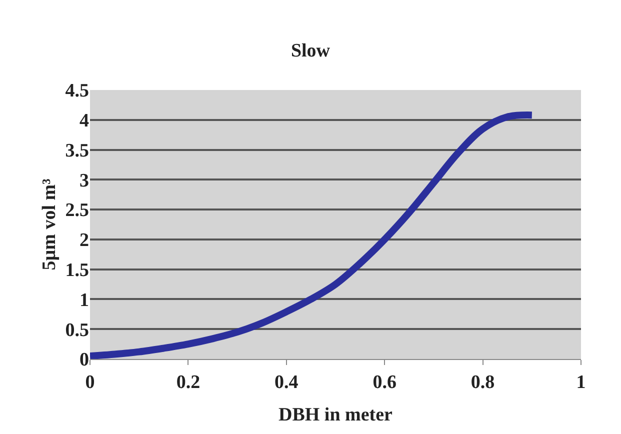  I want to click on x-tick-label: 1, so click(581, 382).